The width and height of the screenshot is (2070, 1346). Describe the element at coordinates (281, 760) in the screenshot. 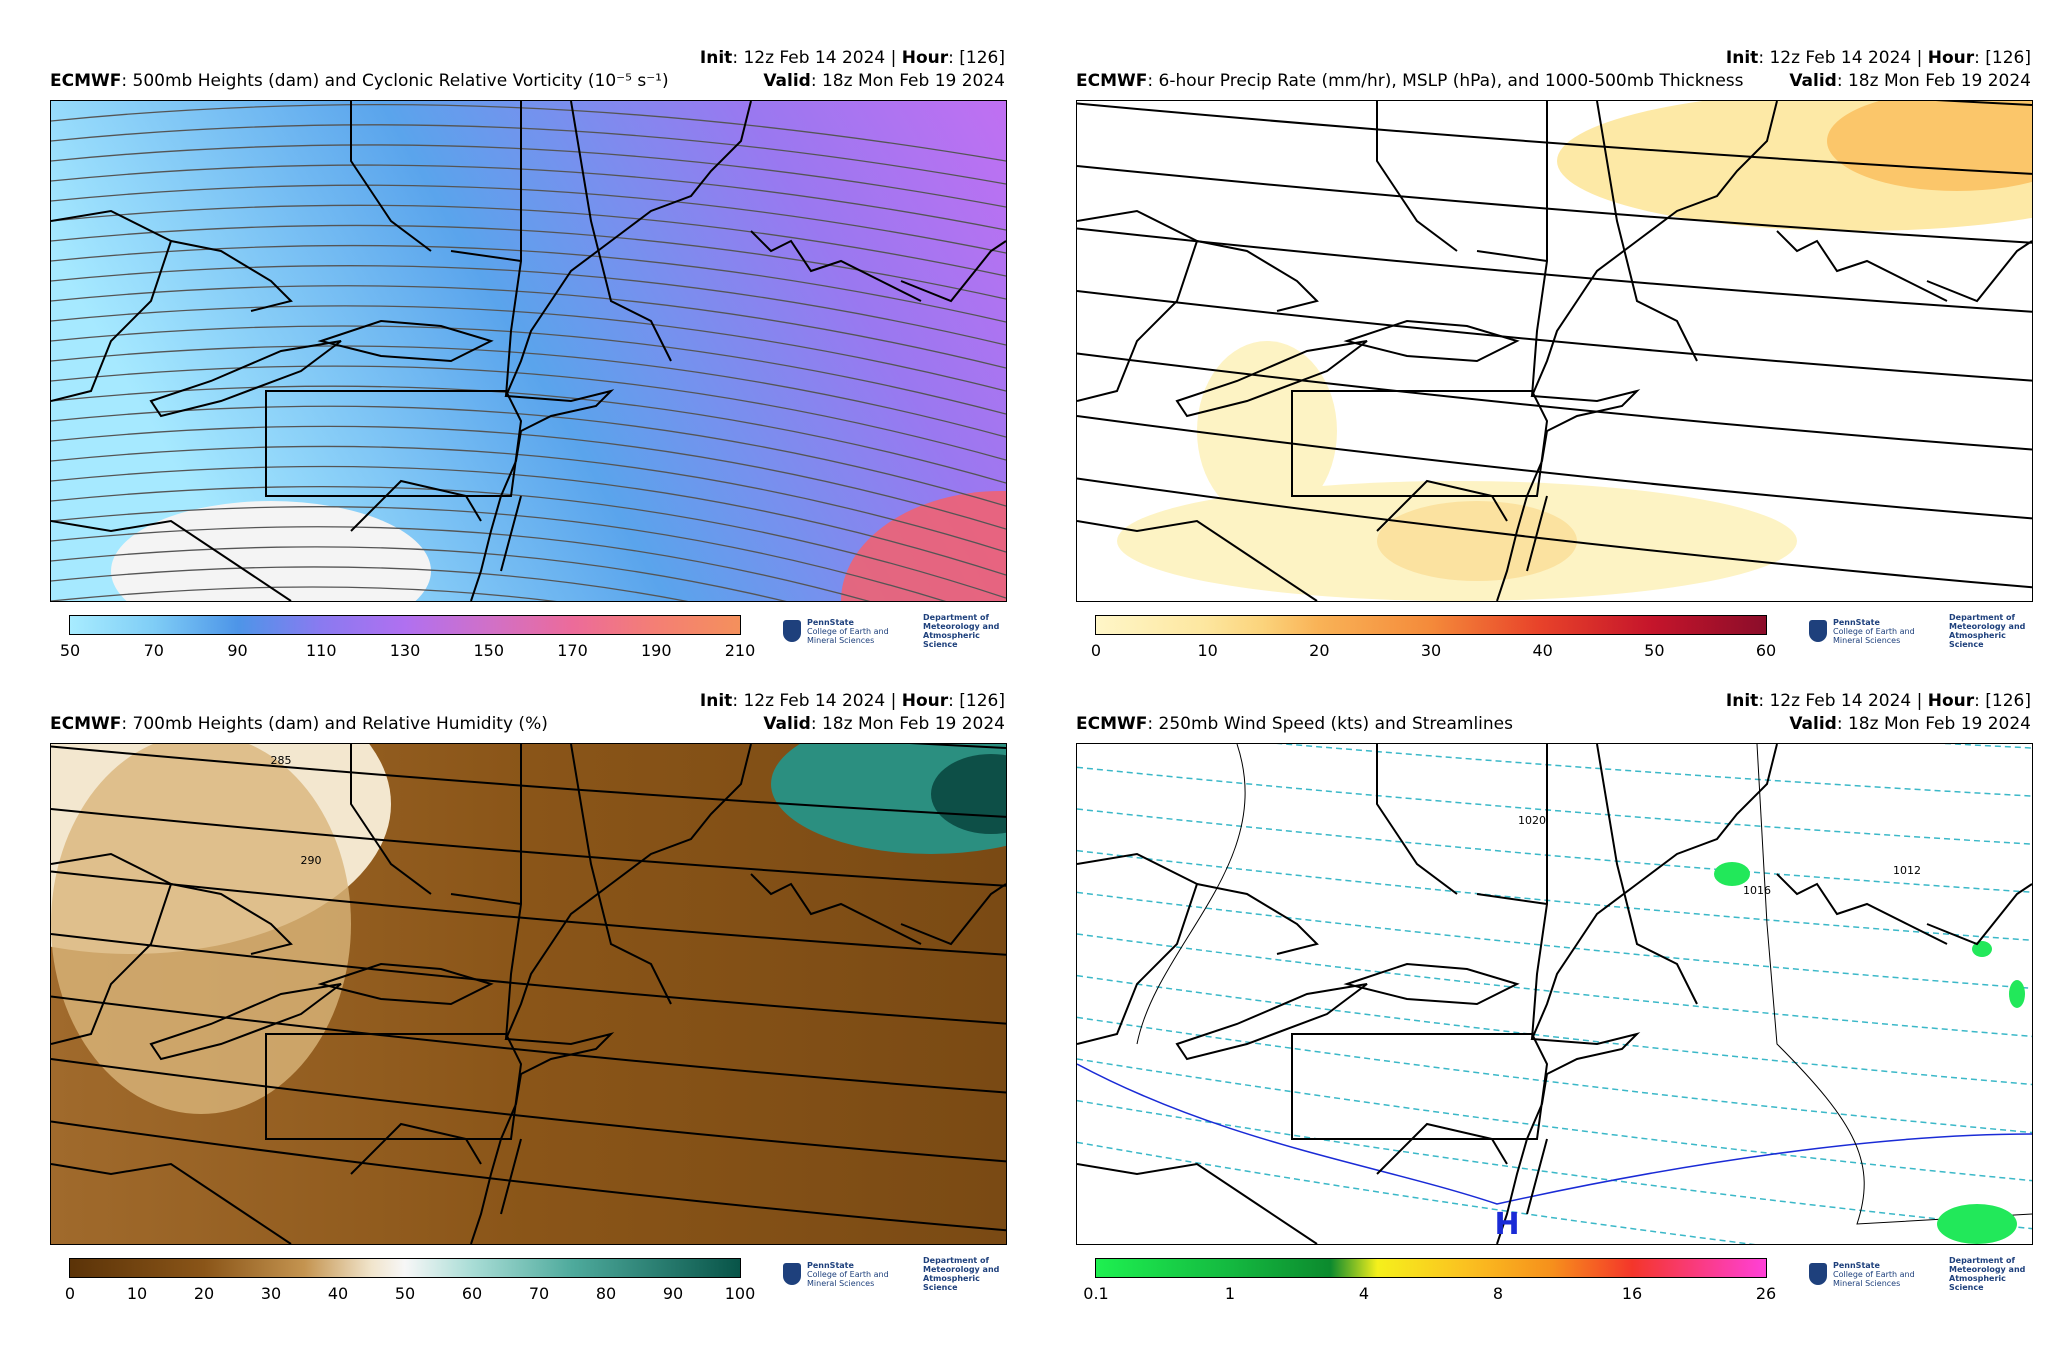

I see `contour-label: 285` at that location.